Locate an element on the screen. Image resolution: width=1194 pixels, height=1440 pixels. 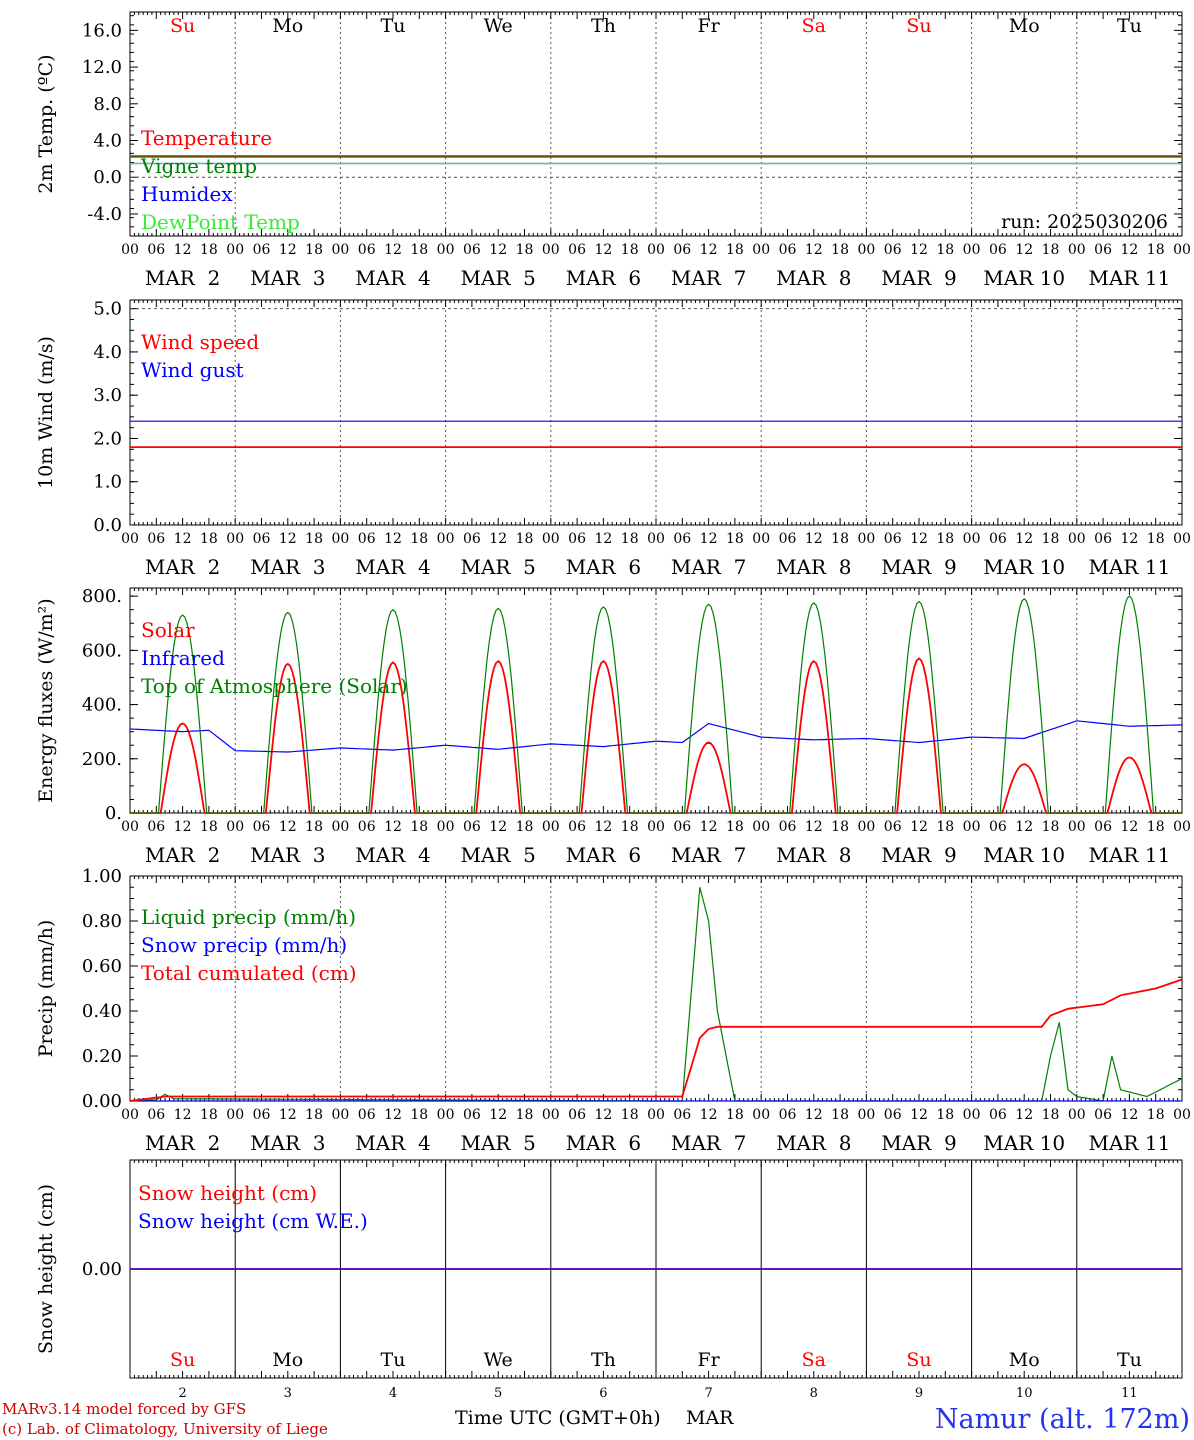
date-label: MAR 4 is located at coordinates (392, 278).